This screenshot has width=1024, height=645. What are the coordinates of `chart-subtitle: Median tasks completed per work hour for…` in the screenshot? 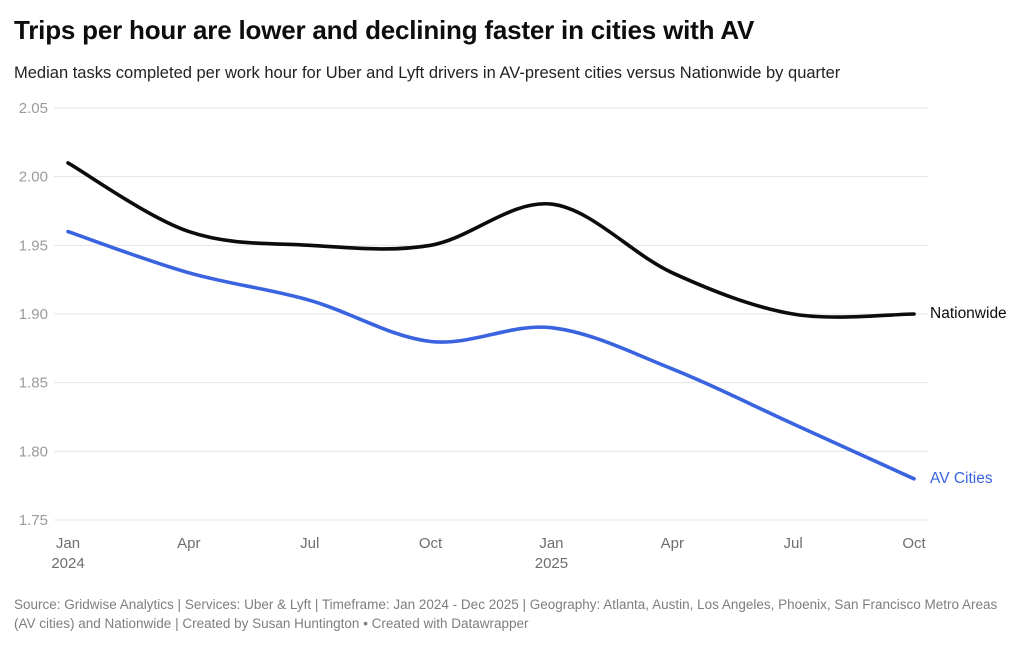 It's located at (427, 73).